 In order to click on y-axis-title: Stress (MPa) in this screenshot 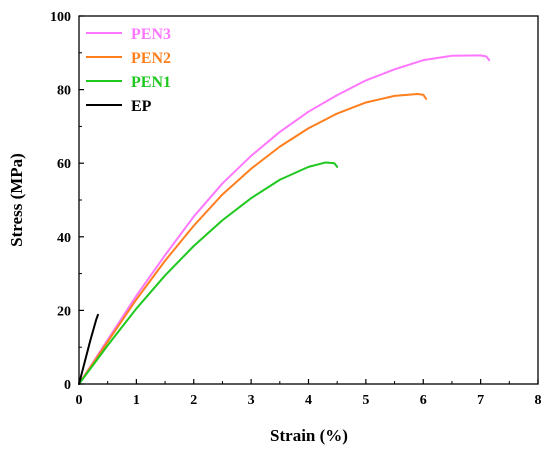, I will do `click(16, 200)`.